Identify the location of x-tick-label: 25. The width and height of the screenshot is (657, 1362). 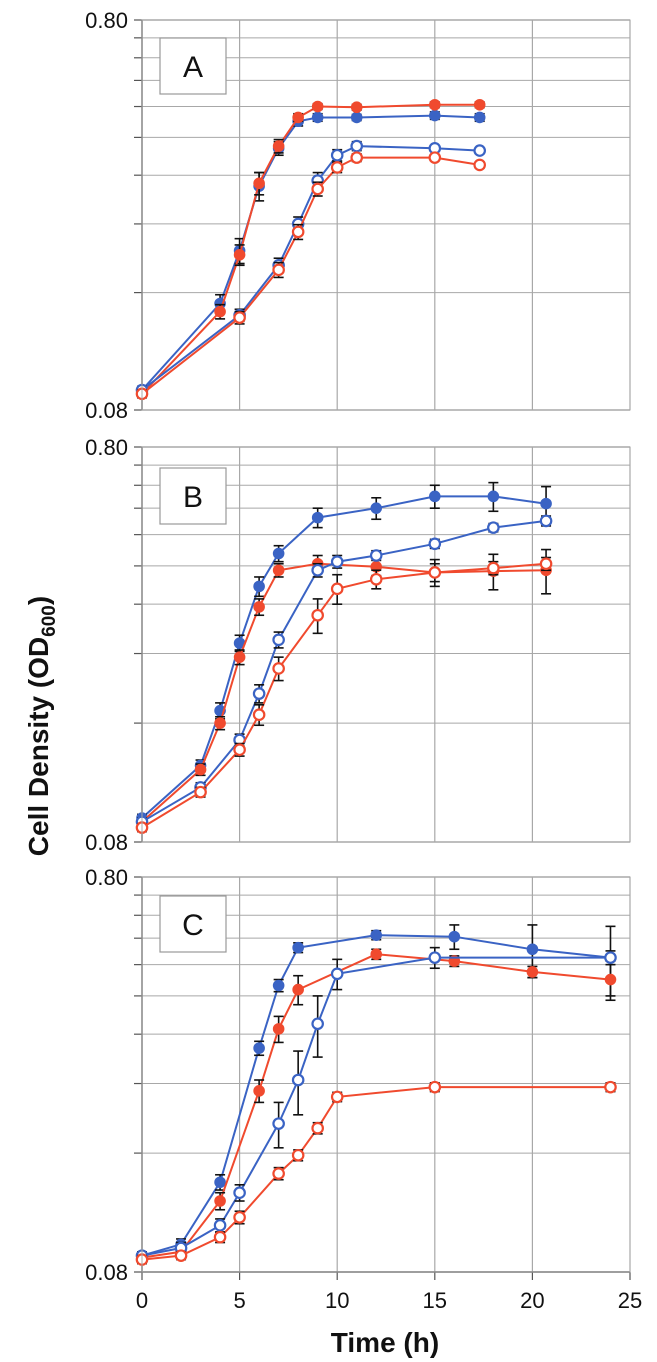
(630, 1300).